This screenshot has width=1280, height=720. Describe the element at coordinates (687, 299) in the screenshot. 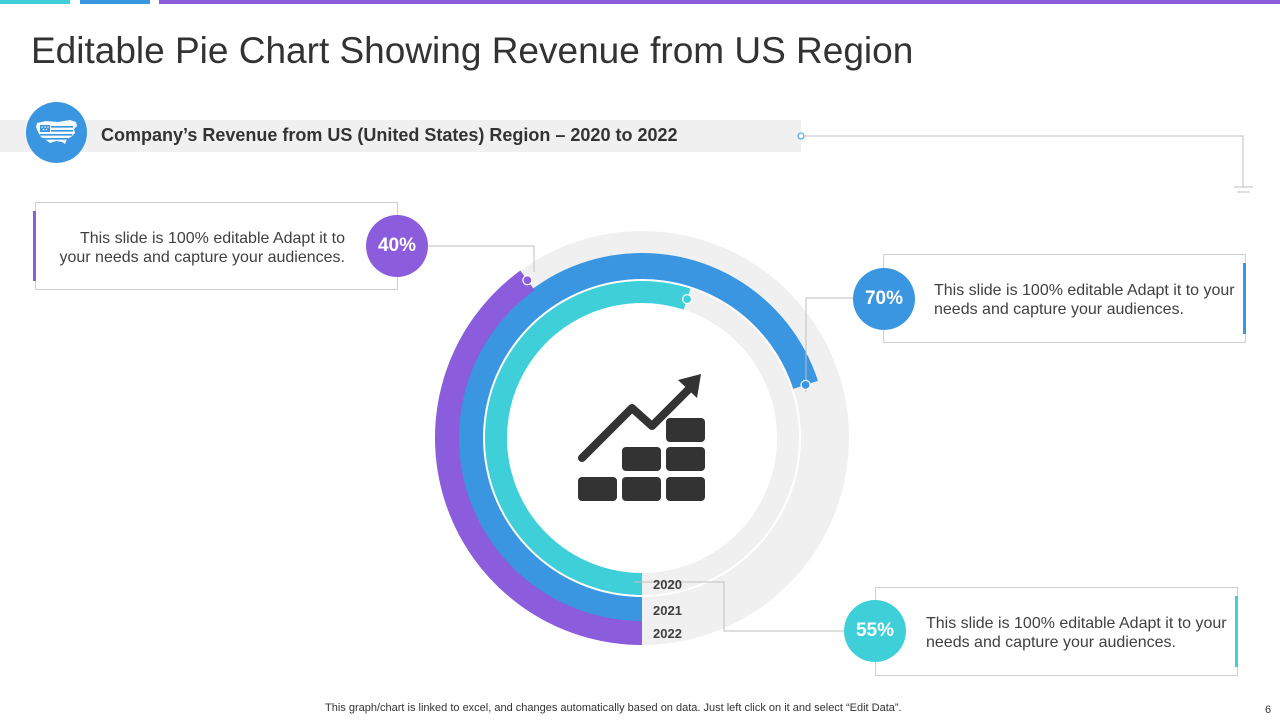

I see `arc-end-dot-2020` at that location.